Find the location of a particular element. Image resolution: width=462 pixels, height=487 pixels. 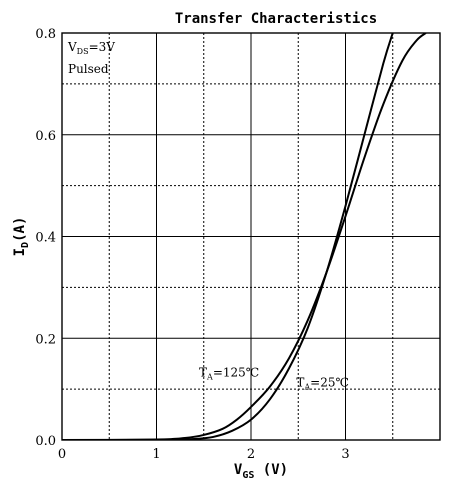

x-tick-label: 2 is located at coordinates (251, 454).